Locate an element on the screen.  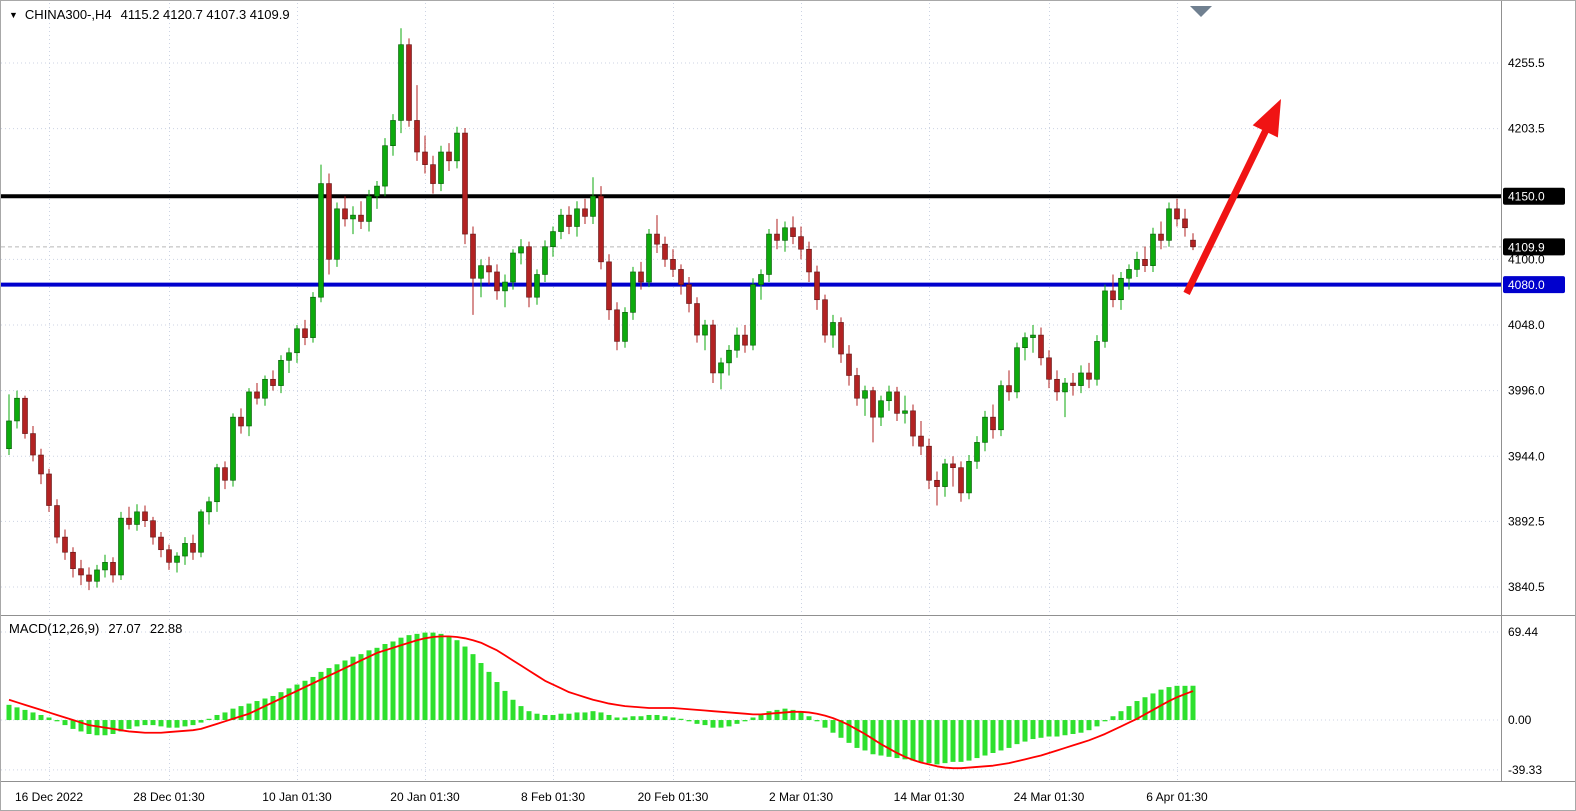
time-axis-label: 20 Jan 01:30 is located at coordinates (425, 797).